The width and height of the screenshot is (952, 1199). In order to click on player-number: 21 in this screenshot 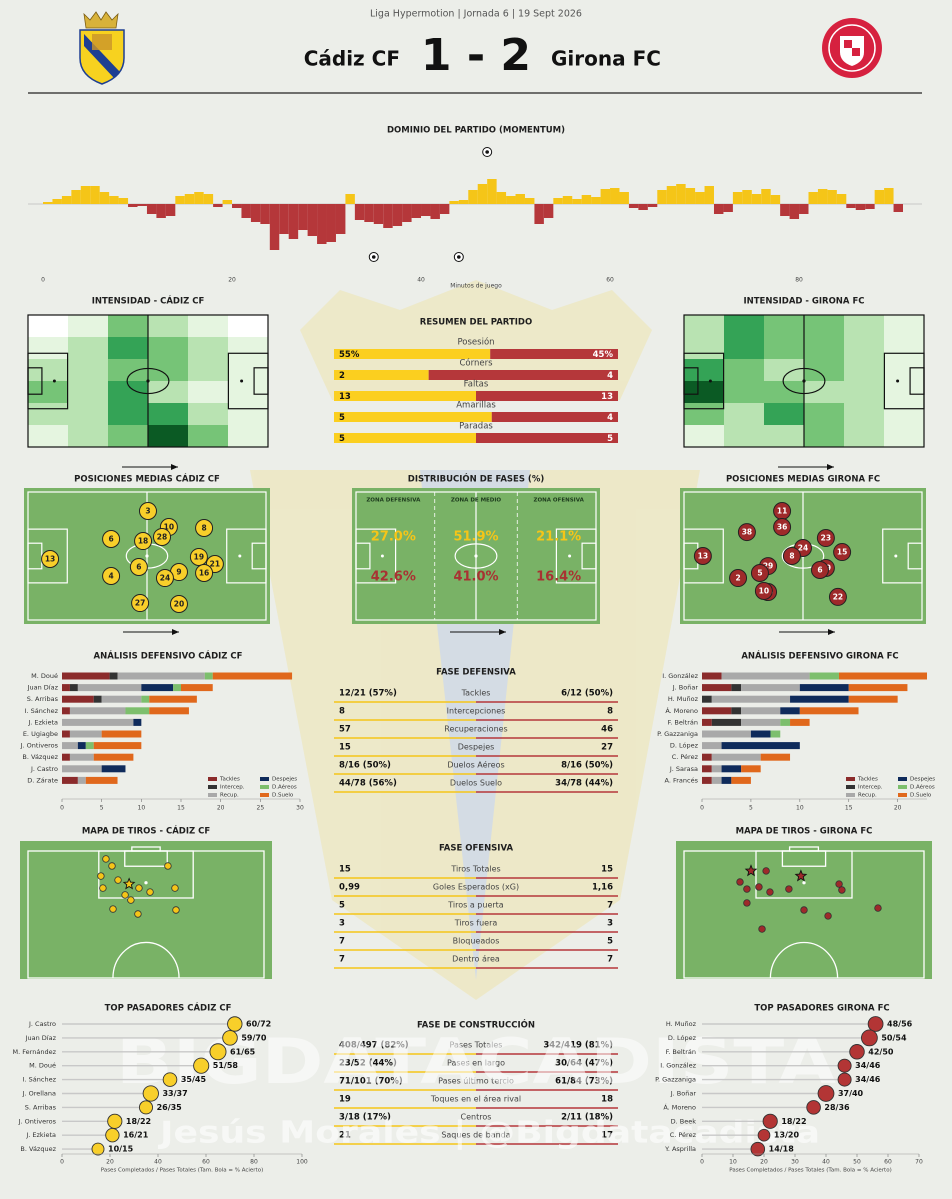, I will do `click(215, 564)`.